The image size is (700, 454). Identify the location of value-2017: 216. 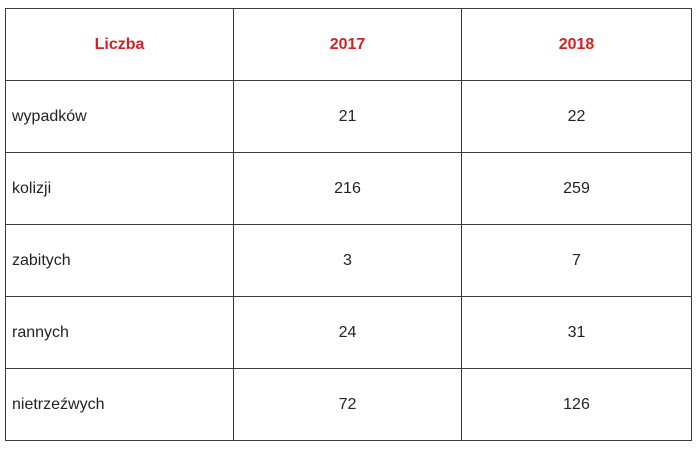
(347, 188).